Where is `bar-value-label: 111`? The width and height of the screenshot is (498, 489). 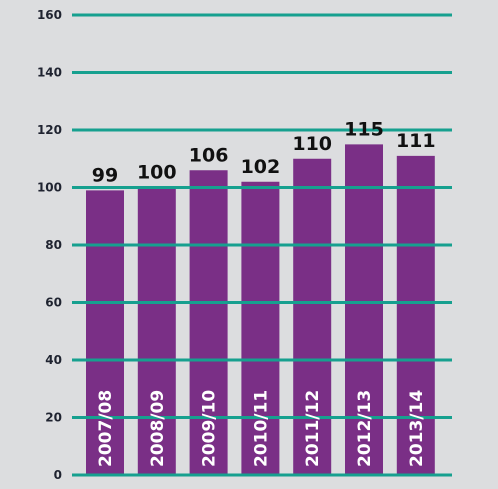
bar-value-label: 111 is located at coordinates (416, 141).